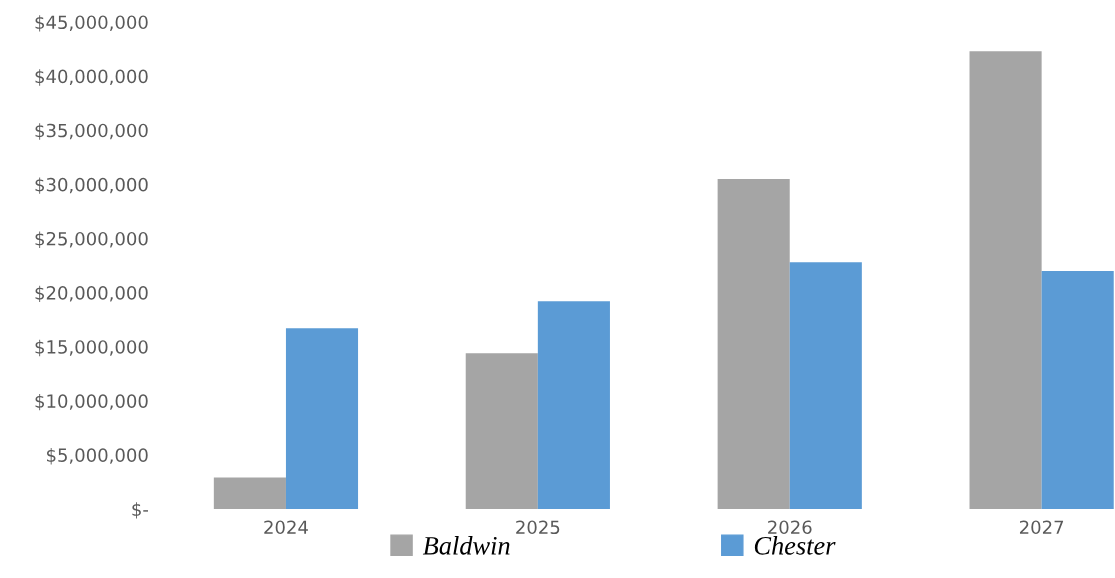  I want to click on y-tick-label: $30,000,000, so click(91, 185).